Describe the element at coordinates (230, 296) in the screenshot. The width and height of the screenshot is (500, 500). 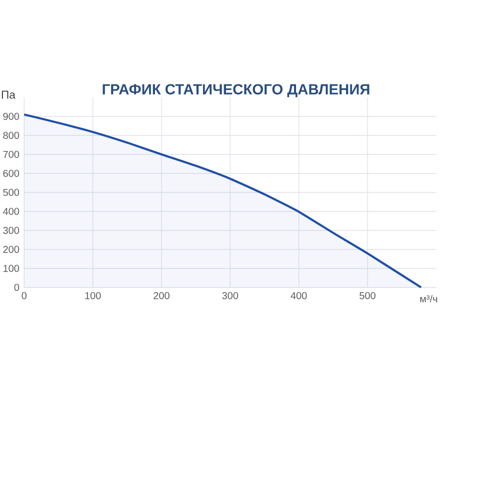
I see `x-tick-label: 300` at that location.